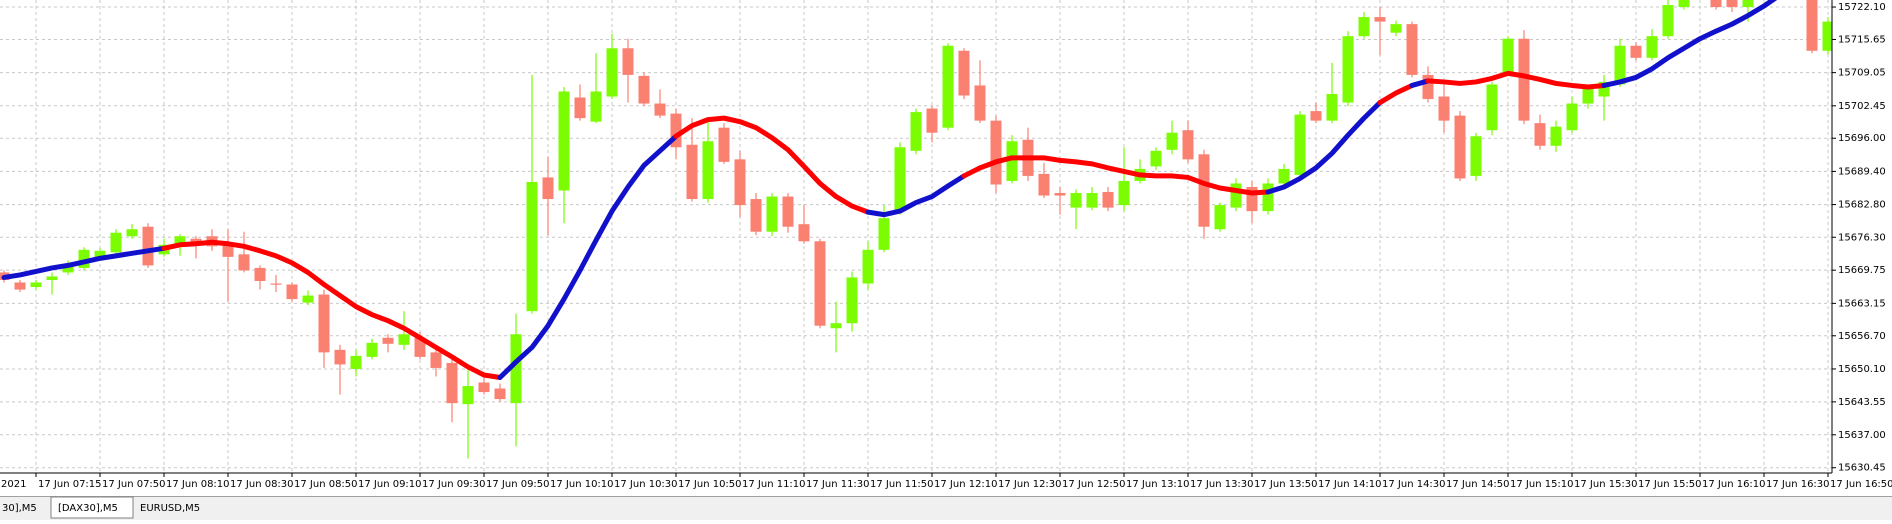  I want to click on x-tick-label: 17 Jun 16:50, so click(1861, 484).